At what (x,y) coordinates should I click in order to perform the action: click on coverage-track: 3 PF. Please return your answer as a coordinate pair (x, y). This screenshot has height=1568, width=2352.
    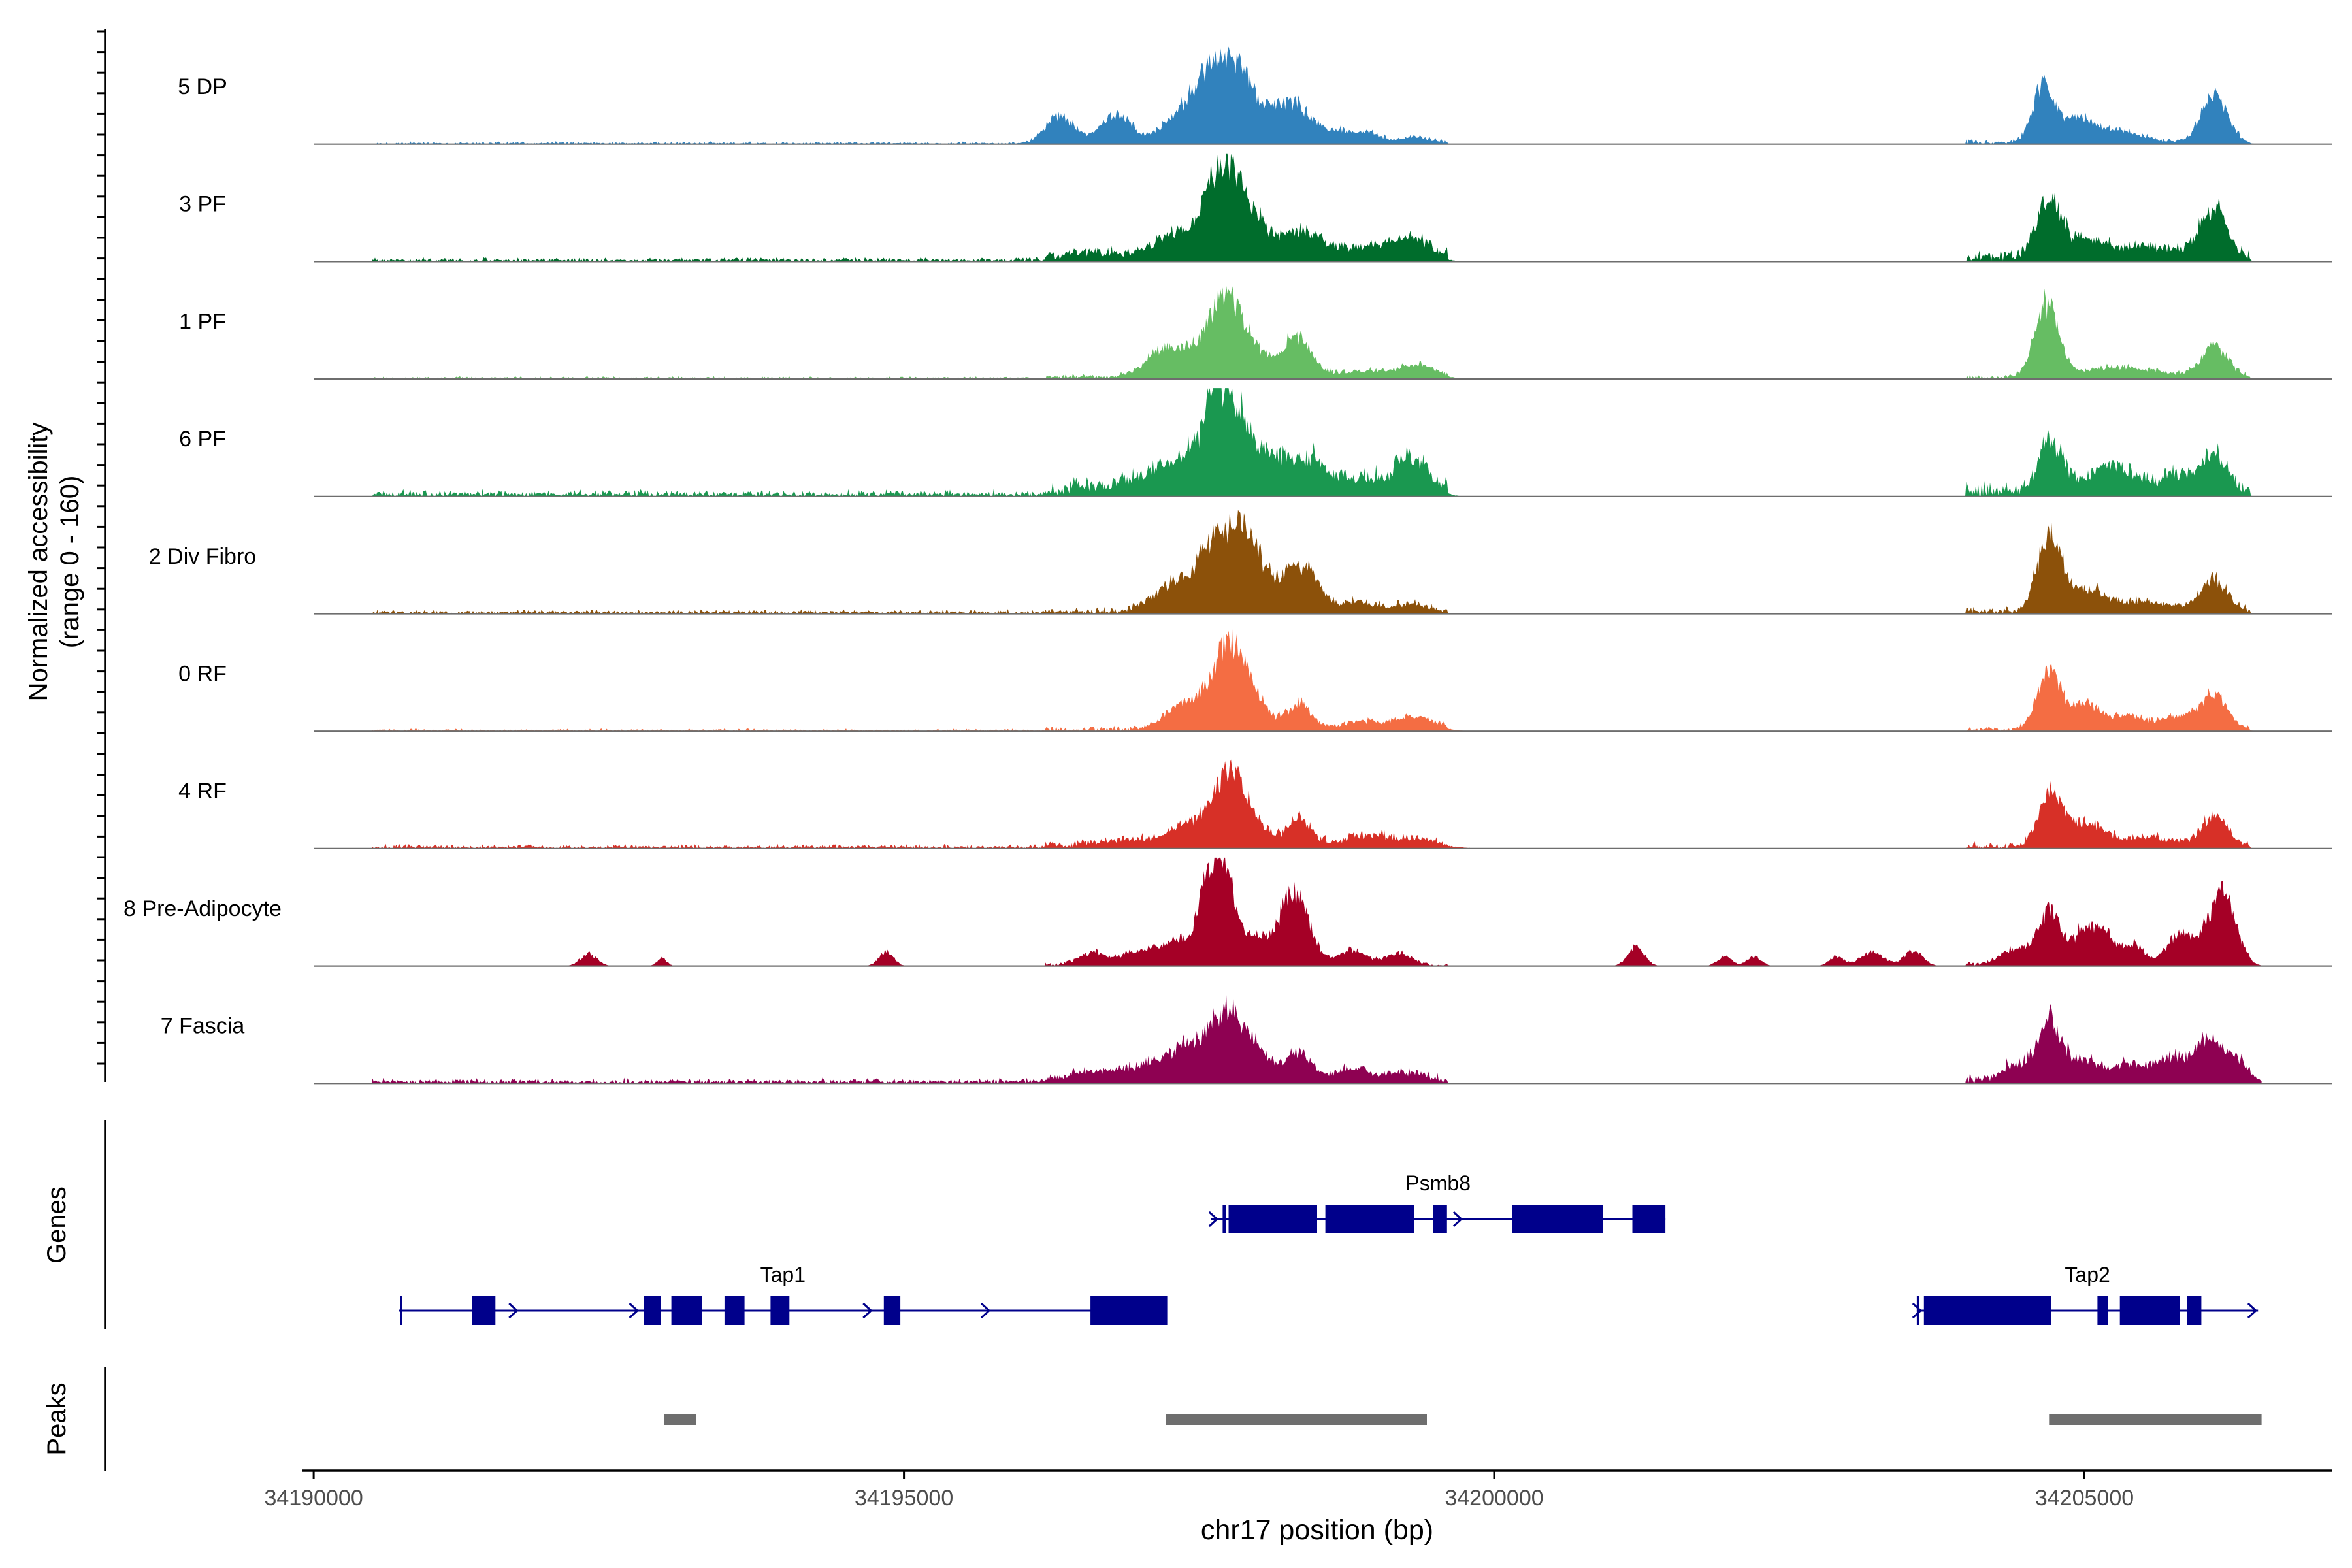
    Looking at the image, I should click on (1255, 208).